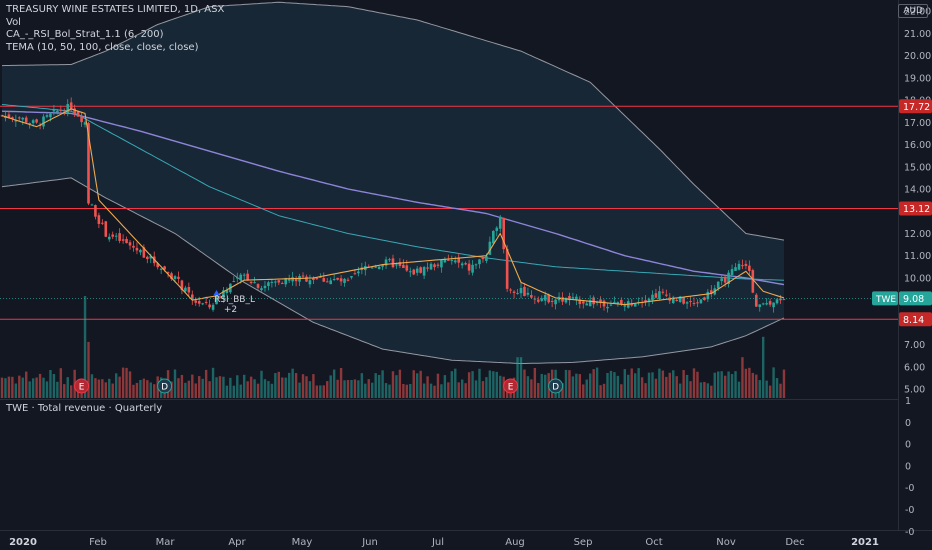 This screenshot has height=550, width=932. Describe the element at coordinates (865, 542) in the screenshot. I see `x-tick-label: 2021` at that location.